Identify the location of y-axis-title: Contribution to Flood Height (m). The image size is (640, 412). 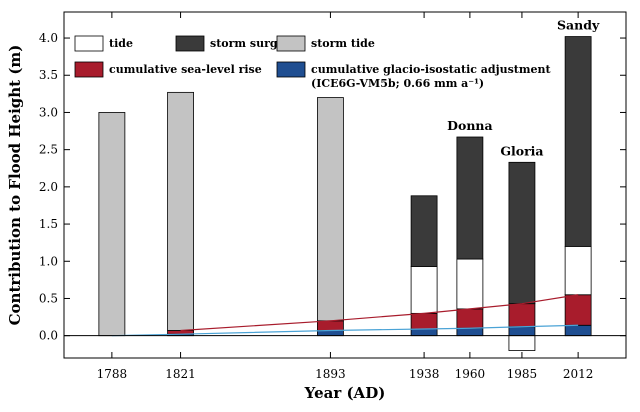
(15, 185).